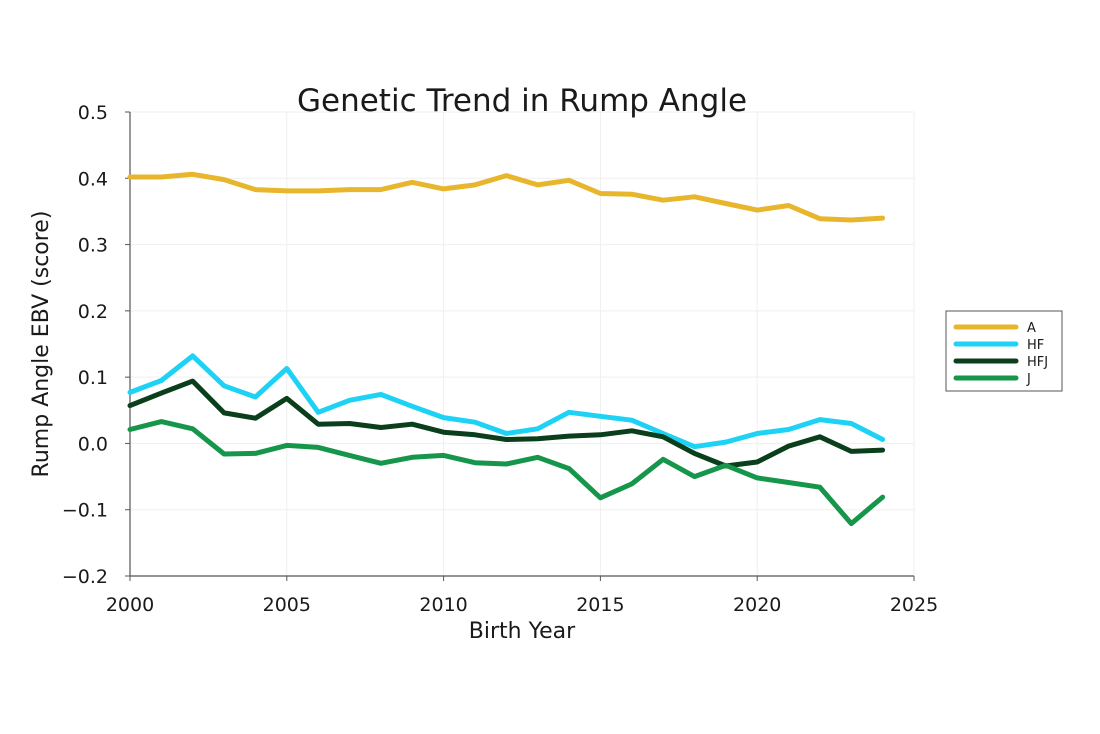 Image resolution: width=1100 pixels, height=734 pixels. I want to click on y-tick-label: 0.5, so click(93, 113).